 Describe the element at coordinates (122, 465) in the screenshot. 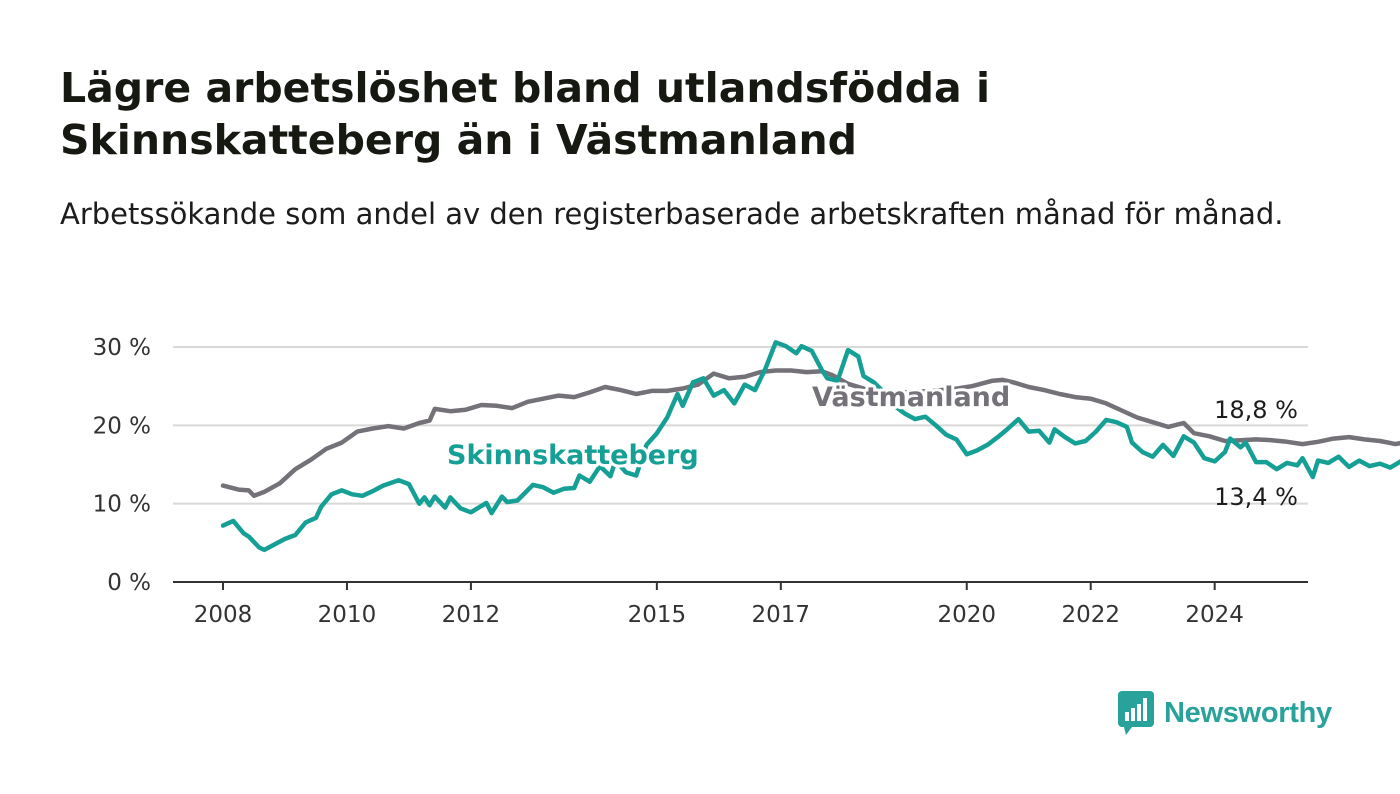

I see `y-axis-ticks: 0 % 10 % 20 % 30 %` at that location.